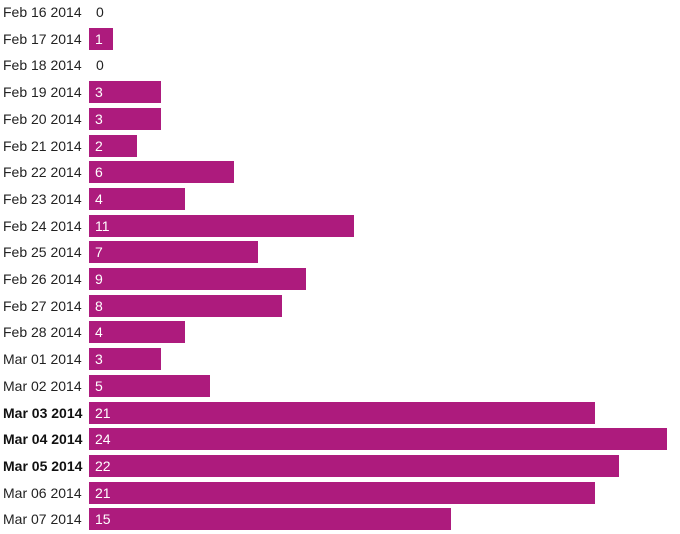  What do you see at coordinates (42, 305) in the screenshot?
I see `category-label: Feb 27 2014` at bounding box center [42, 305].